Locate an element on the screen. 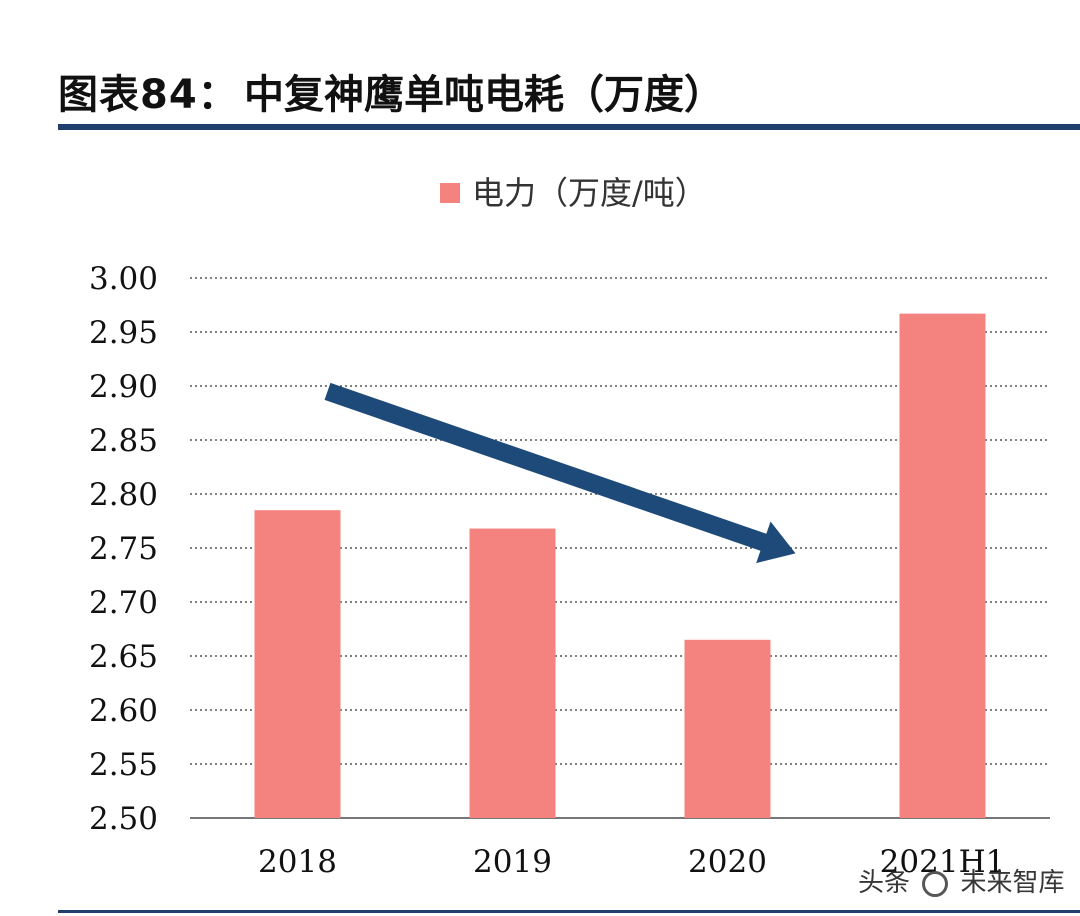 This screenshot has height=916, width=1080. y-tick-label: 3.00 is located at coordinates (123, 279).